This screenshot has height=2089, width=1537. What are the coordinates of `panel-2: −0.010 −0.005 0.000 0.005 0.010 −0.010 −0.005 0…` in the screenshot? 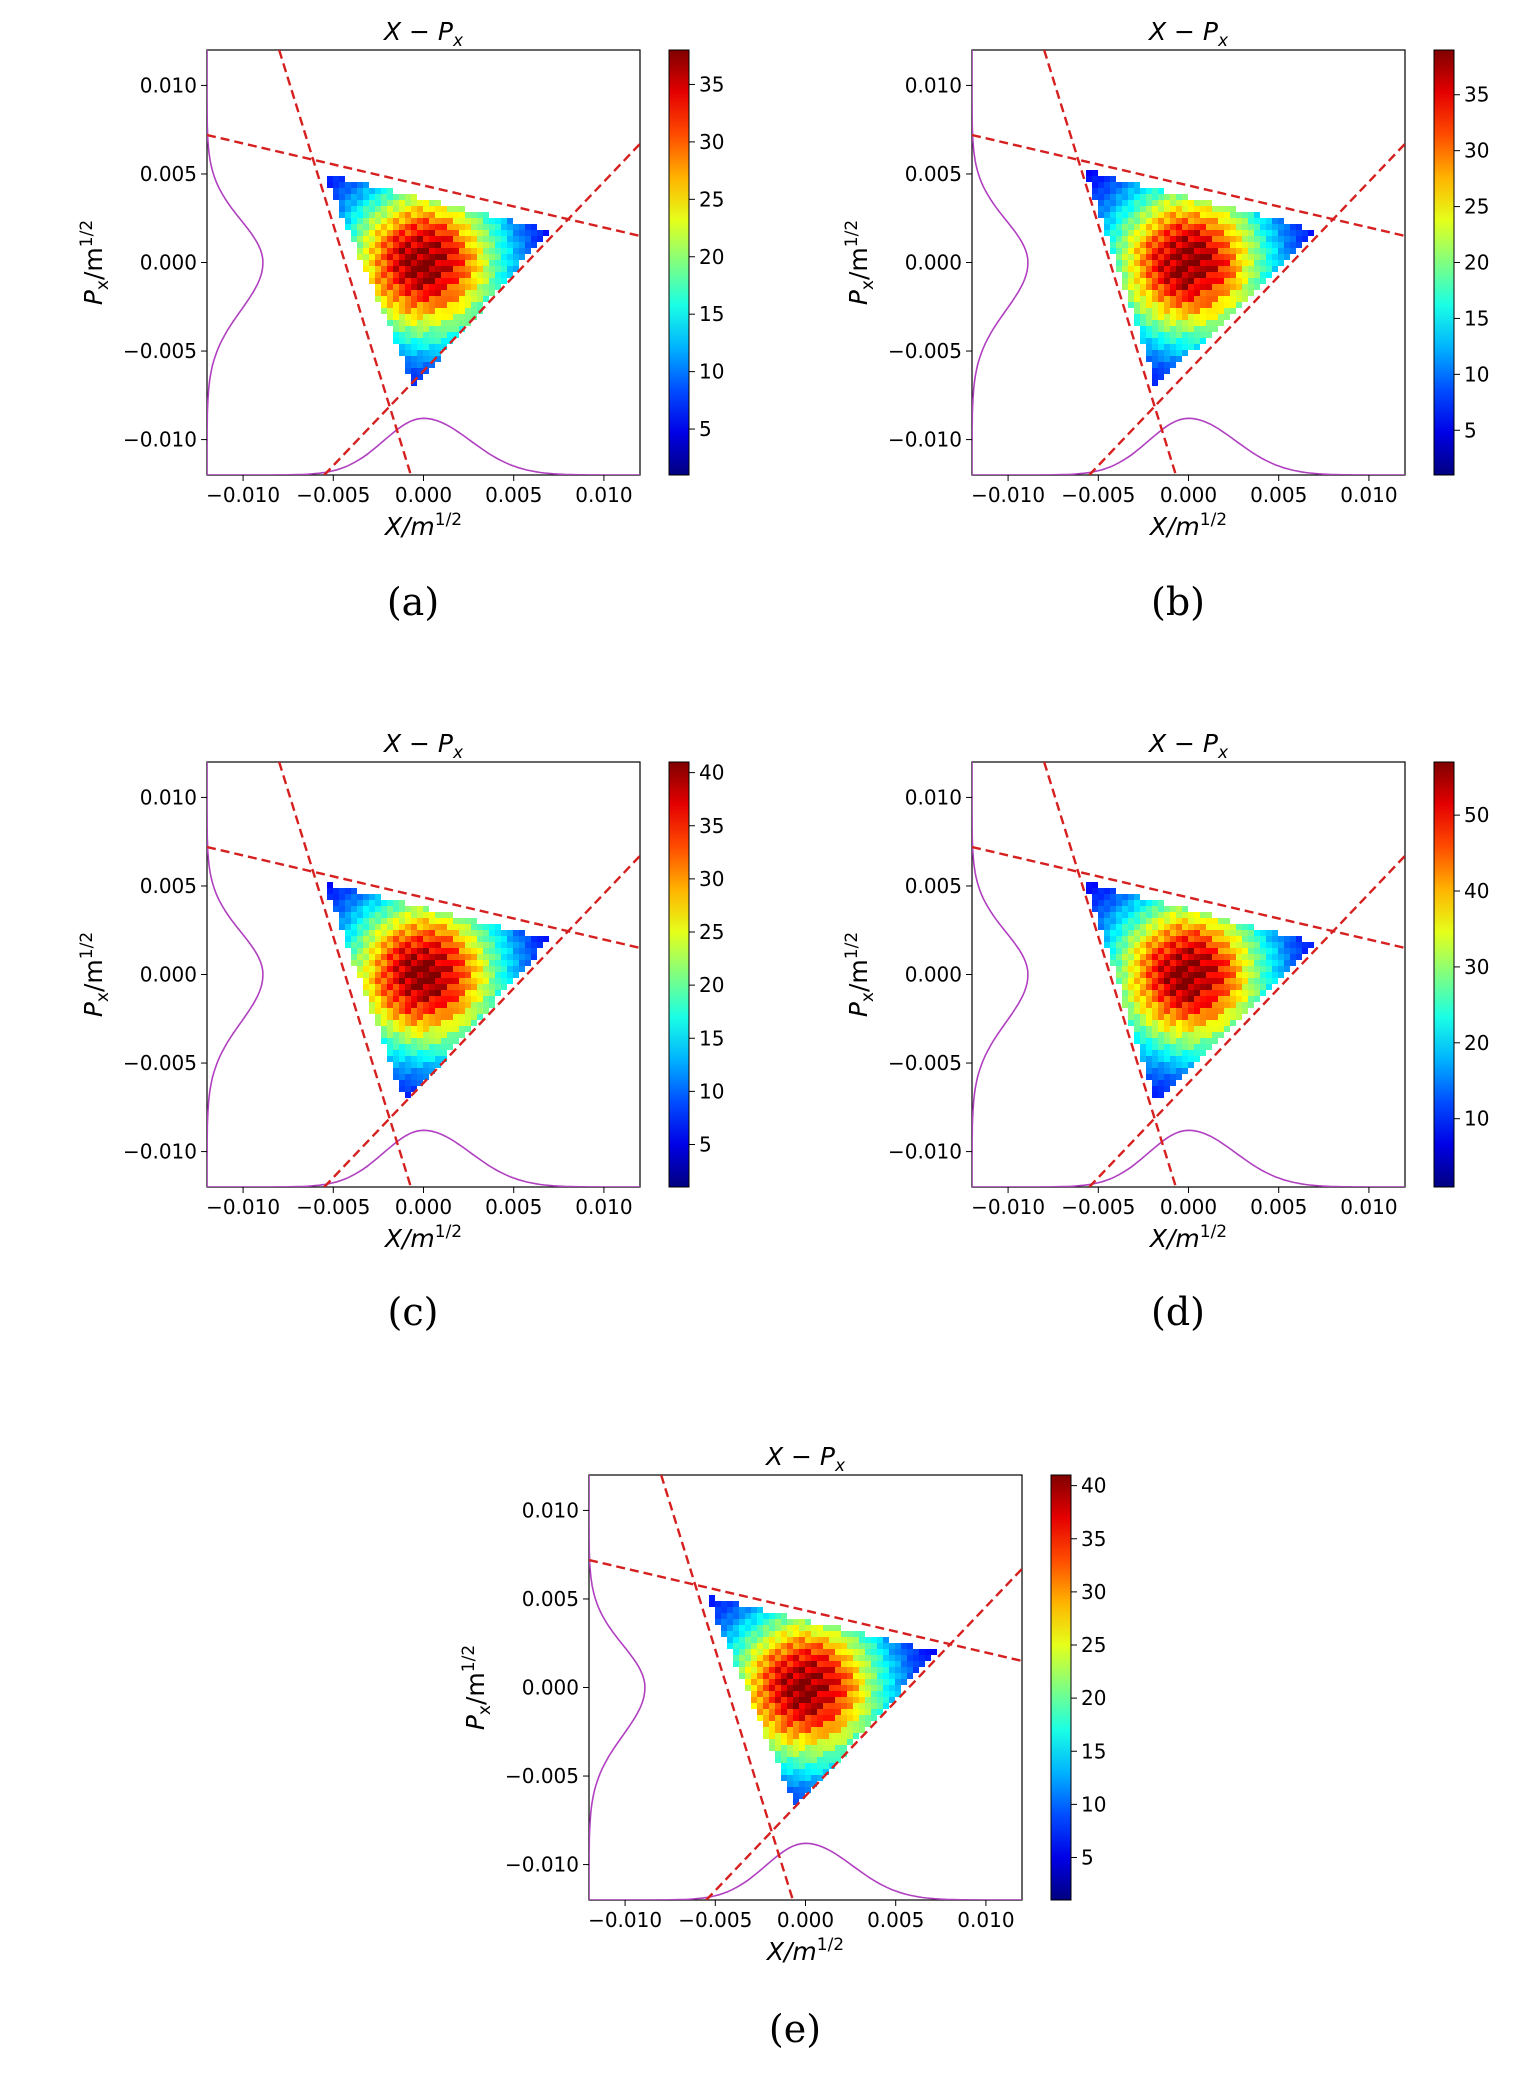 It's located at (400, 1031).